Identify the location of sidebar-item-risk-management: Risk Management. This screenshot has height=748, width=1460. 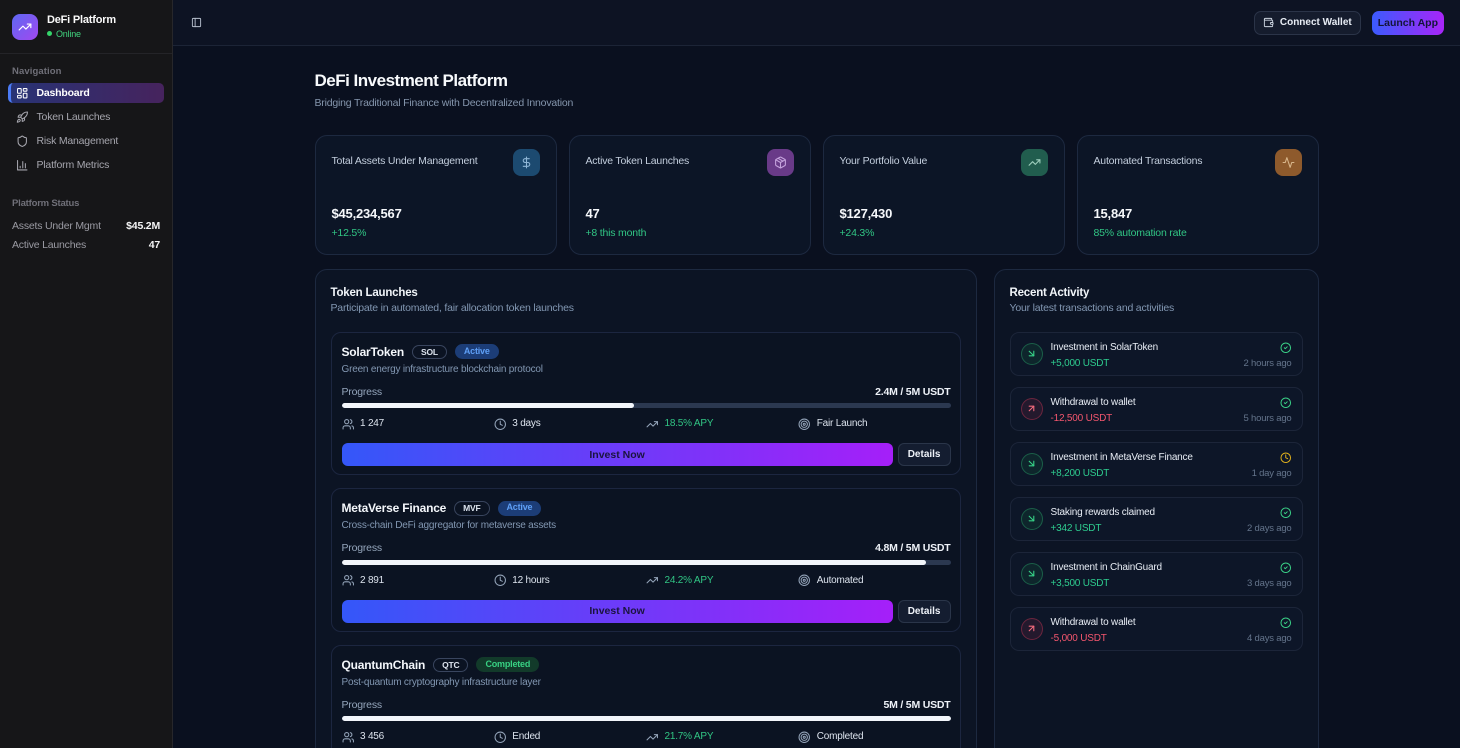
(86, 141).